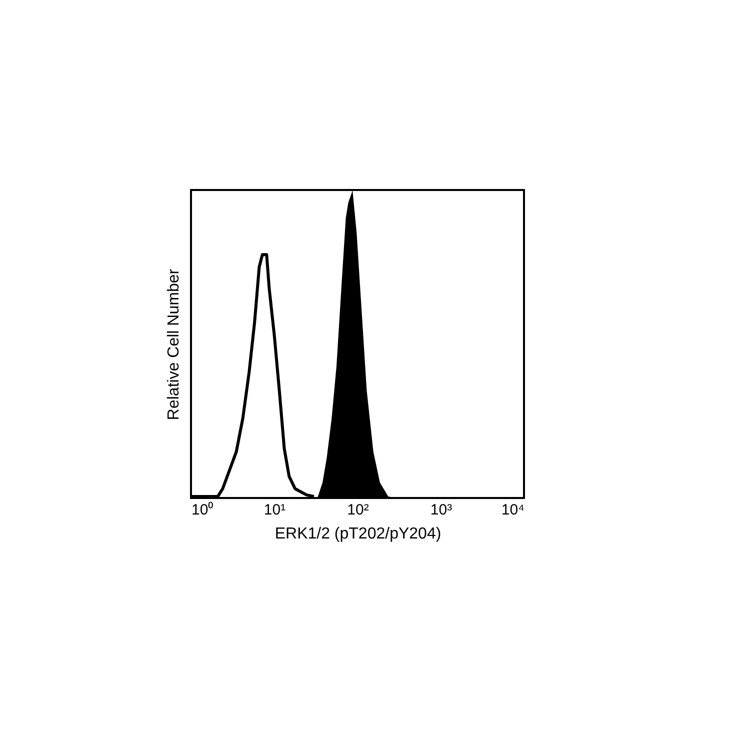 The image size is (750, 750). What do you see at coordinates (358, 534) in the screenshot?
I see `x-axis-title: ERK1/2 (pT202/pY204)` at bounding box center [358, 534].